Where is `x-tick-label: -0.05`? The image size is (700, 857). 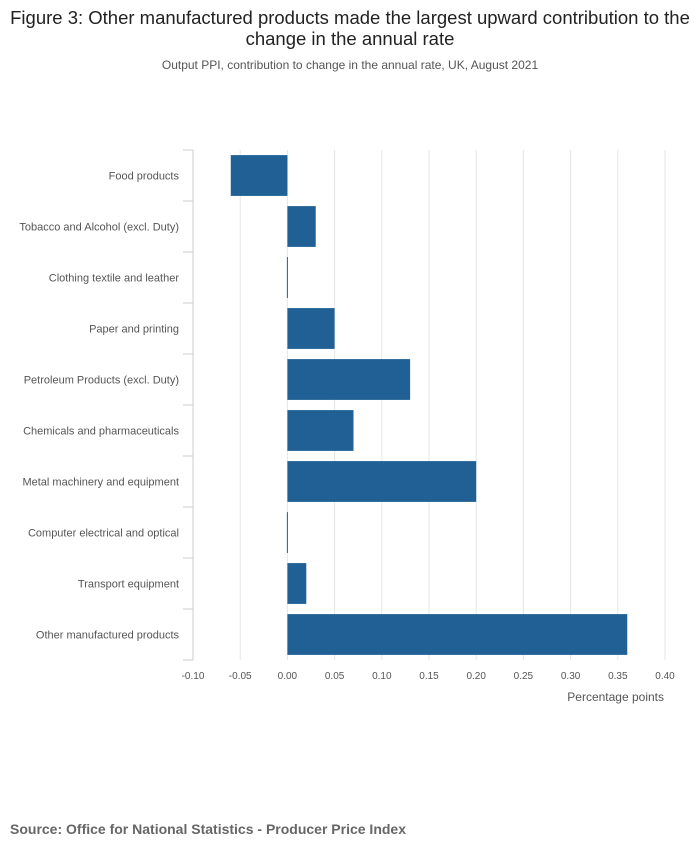 x-tick-label: -0.05 is located at coordinates (240, 676).